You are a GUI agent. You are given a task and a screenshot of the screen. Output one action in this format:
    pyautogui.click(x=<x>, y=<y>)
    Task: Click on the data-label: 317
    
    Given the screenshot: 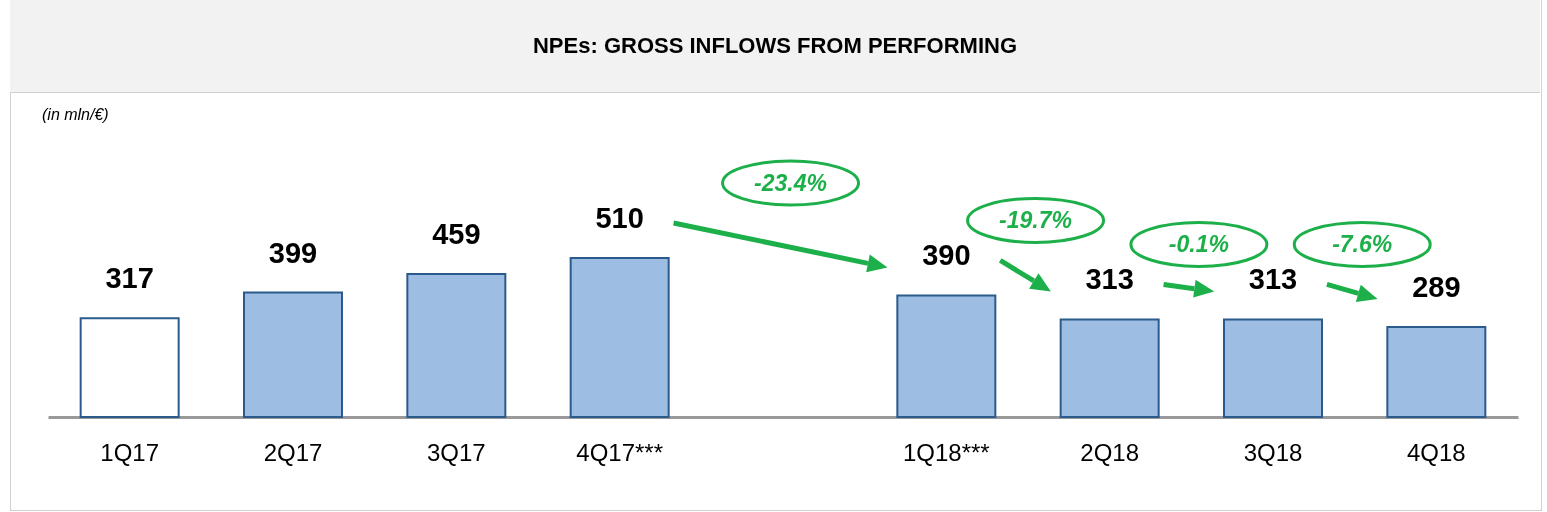 What is the action you would take?
    pyautogui.click(x=129, y=278)
    